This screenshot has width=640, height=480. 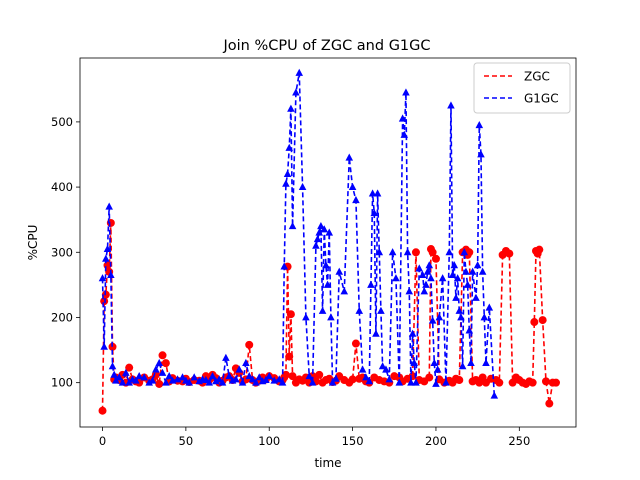 What do you see at coordinates (522, 88) in the screenshot?
I see `legend-box` at bounding box center [522, 88].